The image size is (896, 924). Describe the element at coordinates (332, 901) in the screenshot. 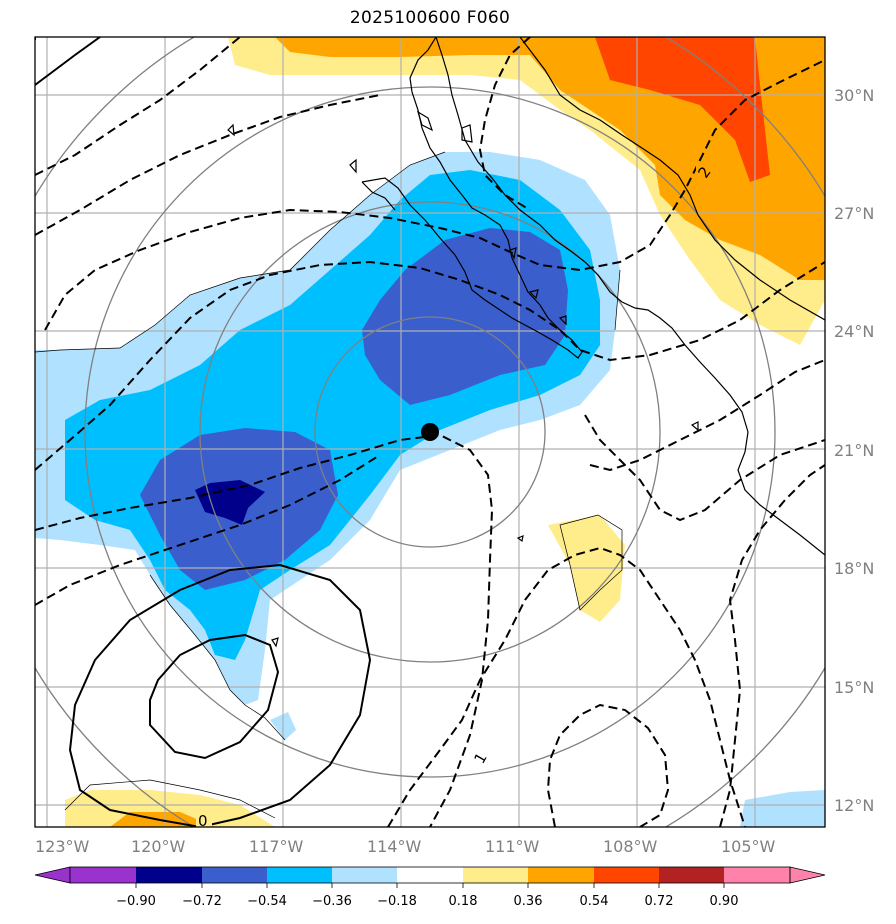

I see `colorbar-tick-4: −0.36` at that location.